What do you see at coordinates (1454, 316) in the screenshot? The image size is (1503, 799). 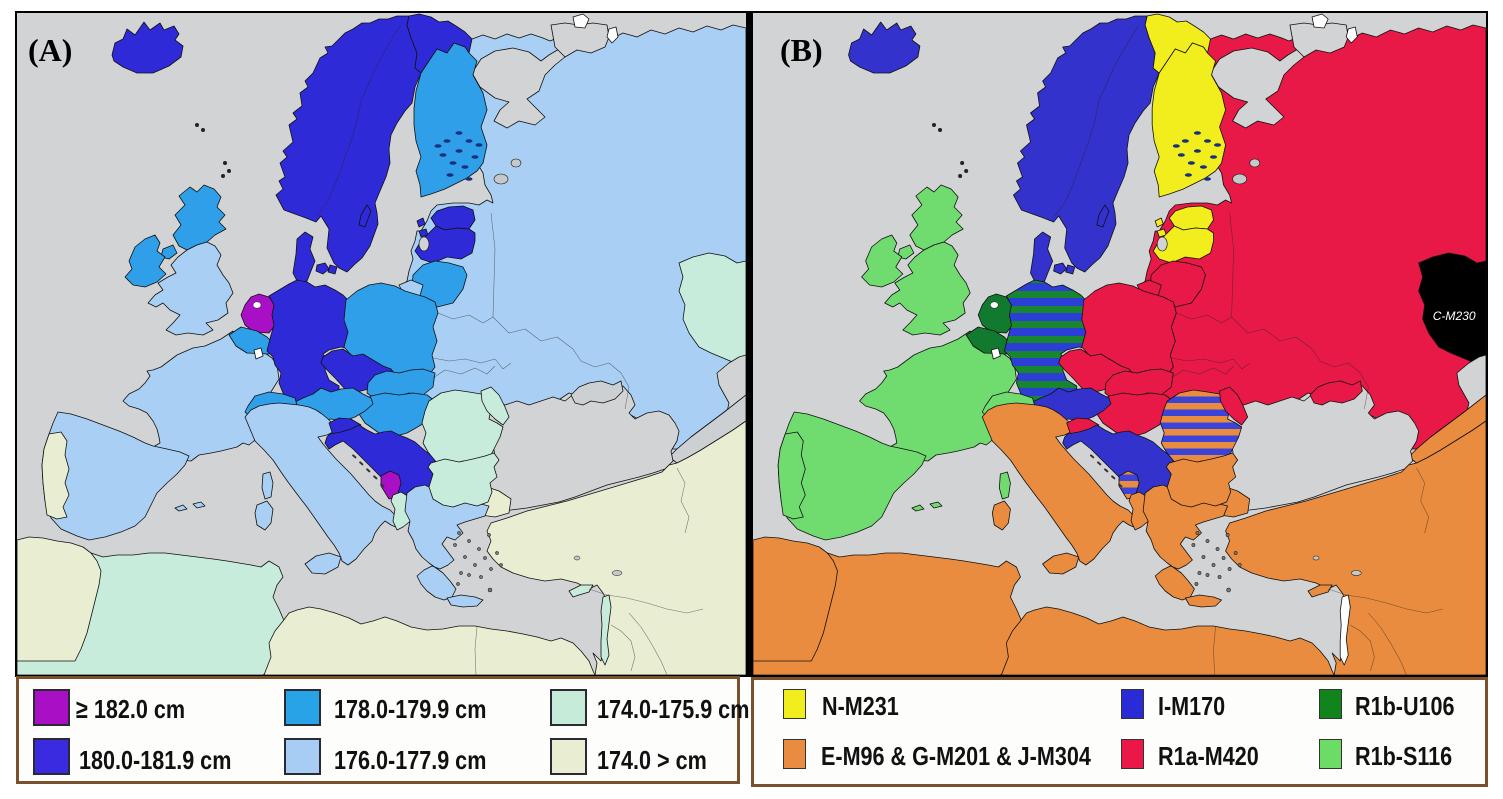 I see `svg-text: C-M230` at bounding box center [1454, 316].